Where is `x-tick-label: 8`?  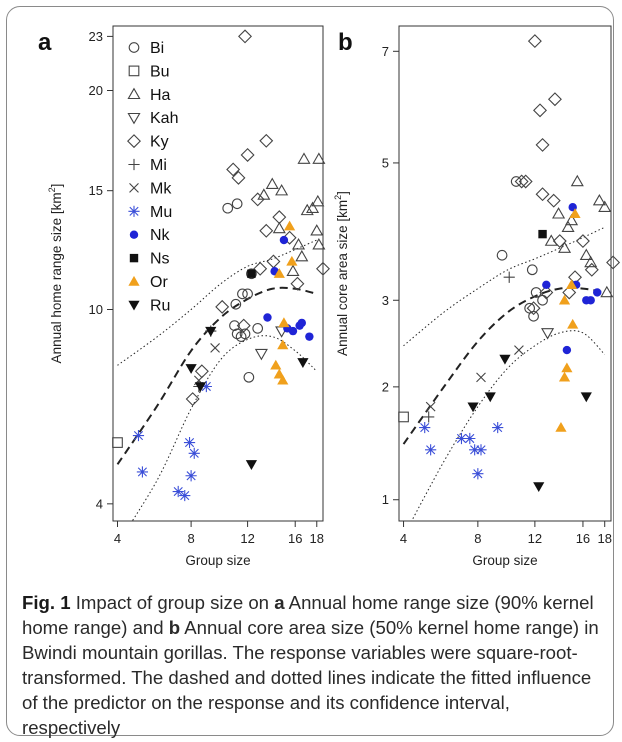
x-tick-label: 8 is located at coordinates (190, 538).